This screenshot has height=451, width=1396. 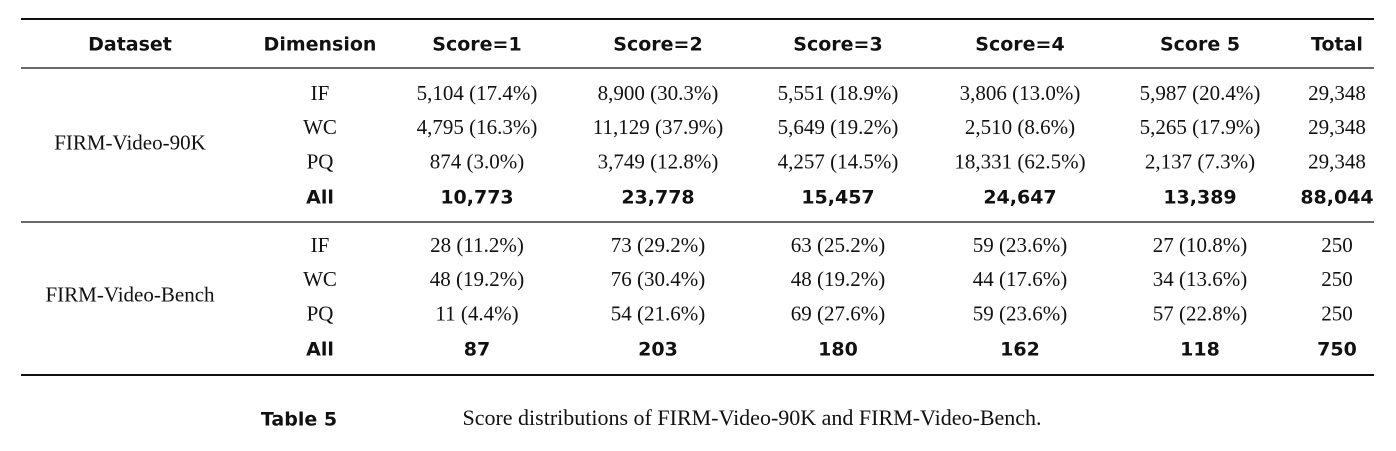 I want to click on cell: 57 (22.8%), so click(x=1200, y=313).